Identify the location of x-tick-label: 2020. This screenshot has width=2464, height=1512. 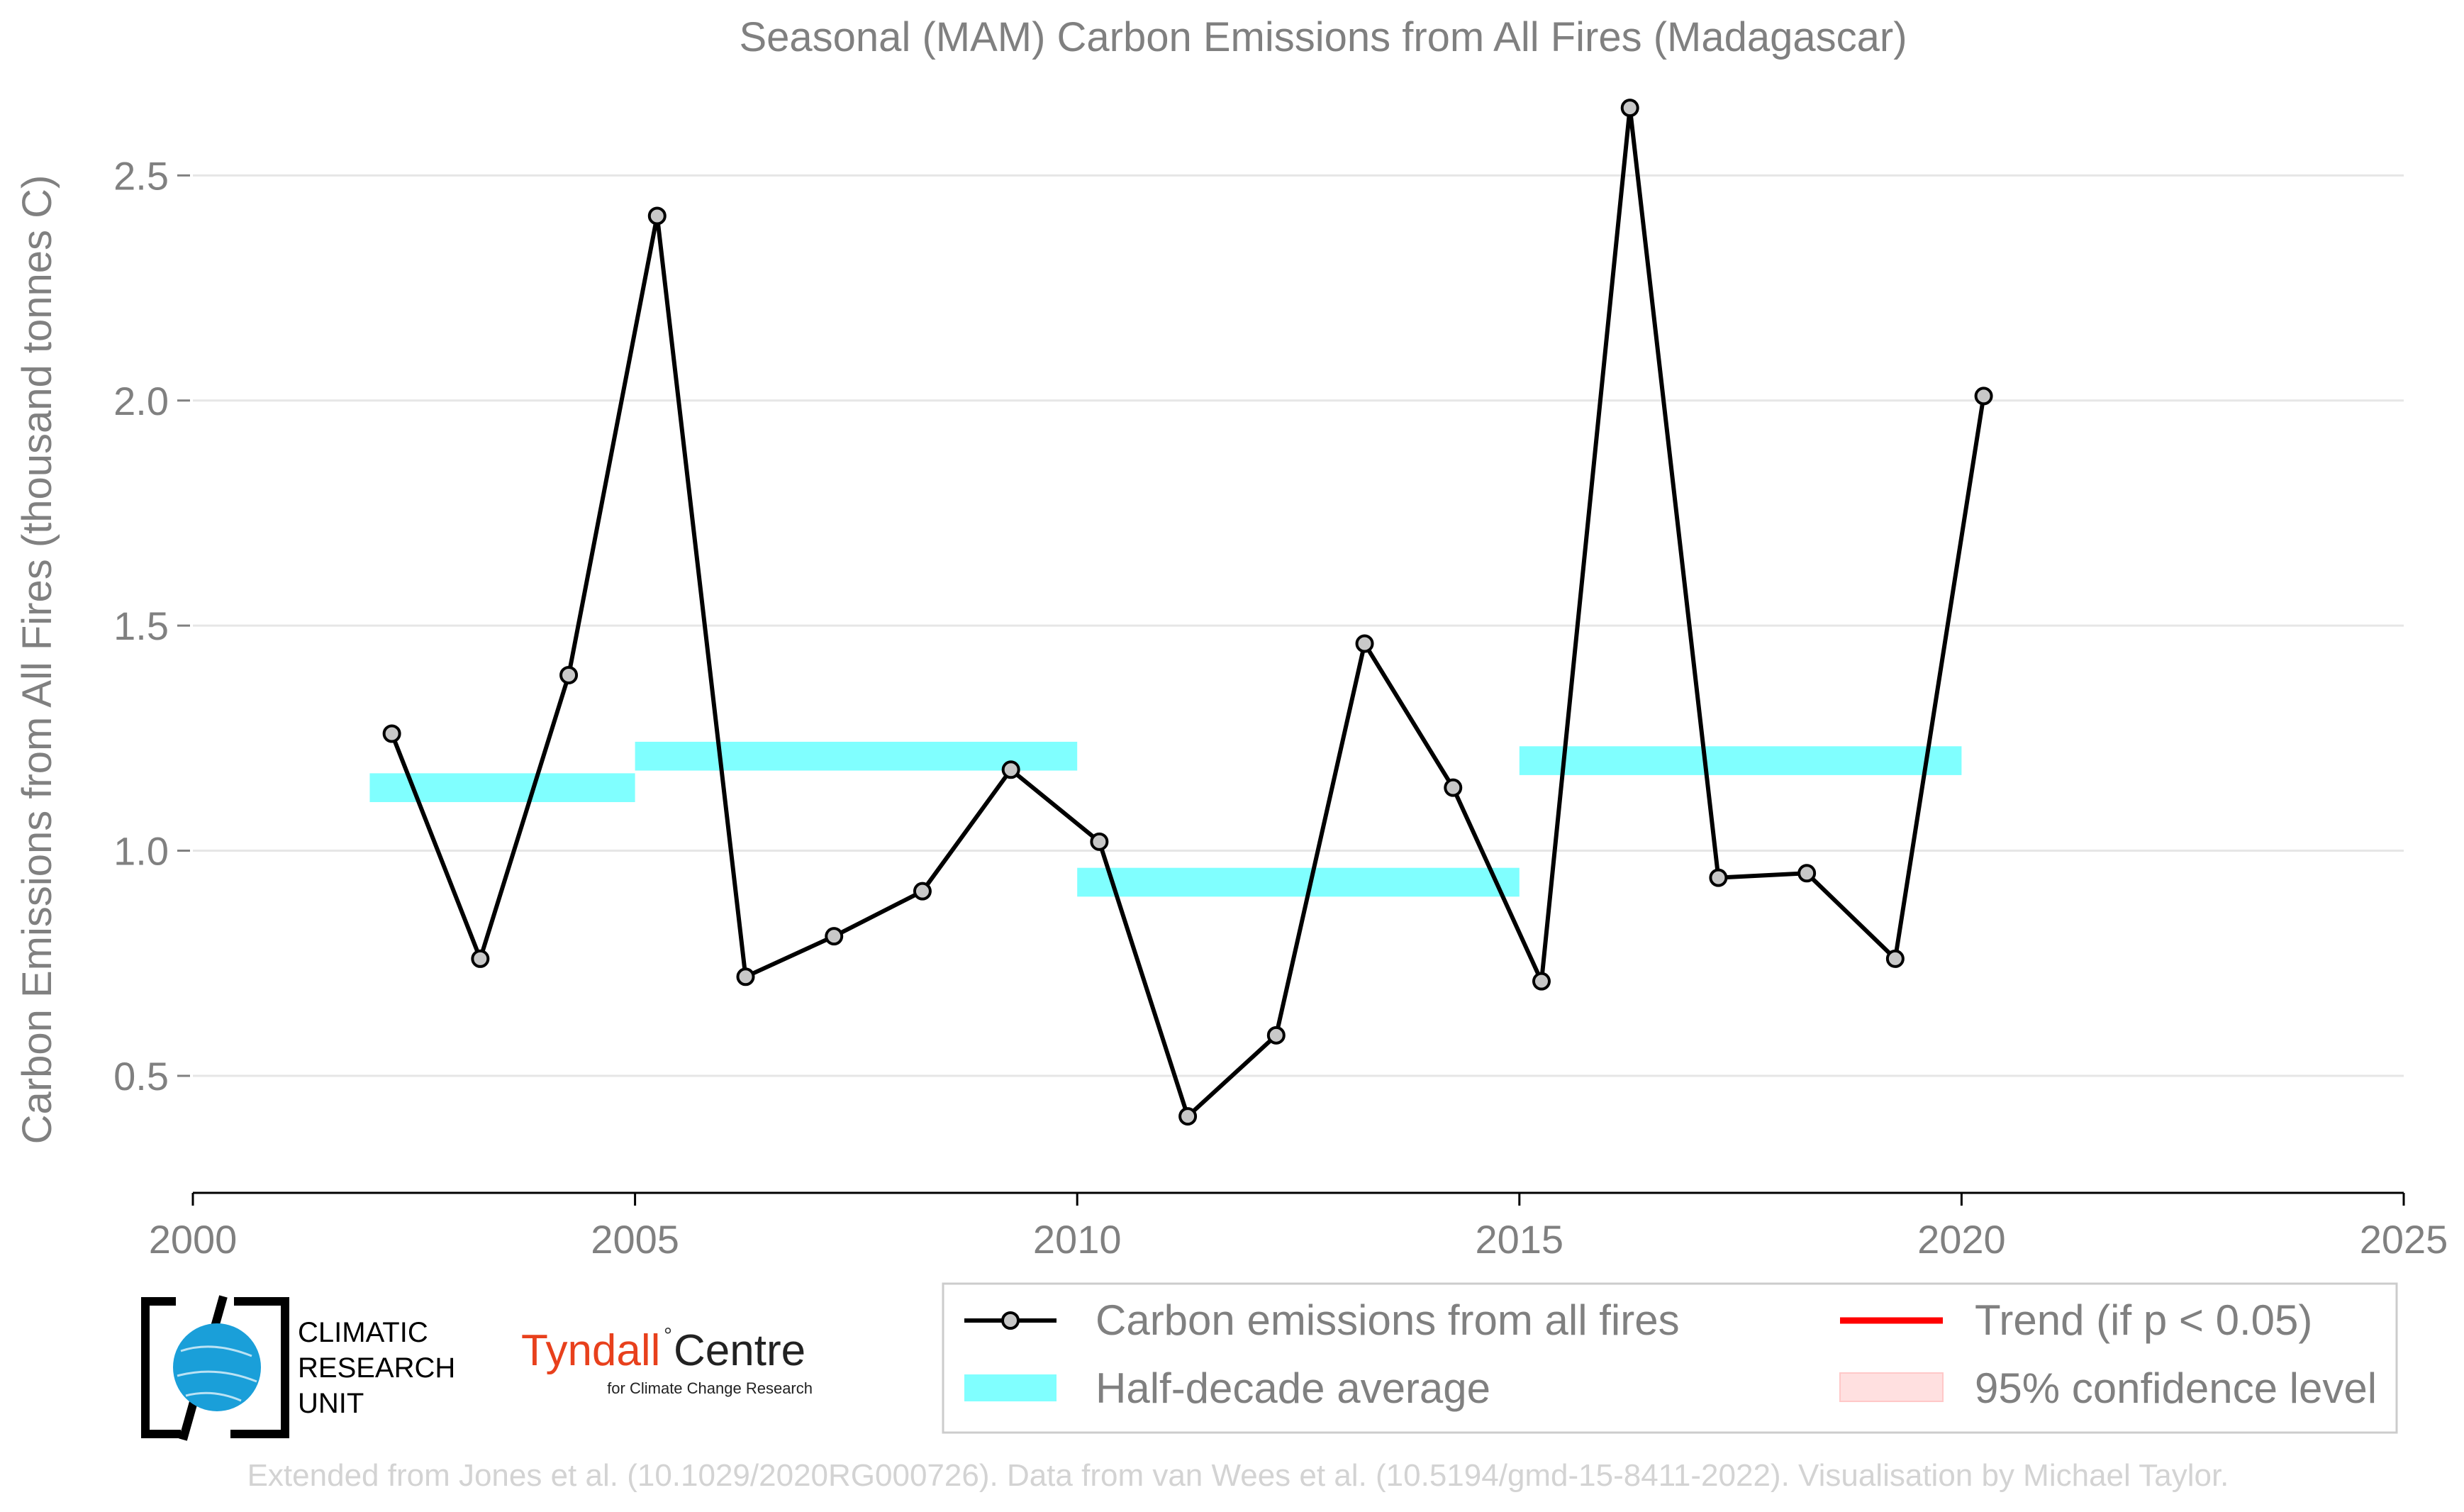
(1961, 1239).